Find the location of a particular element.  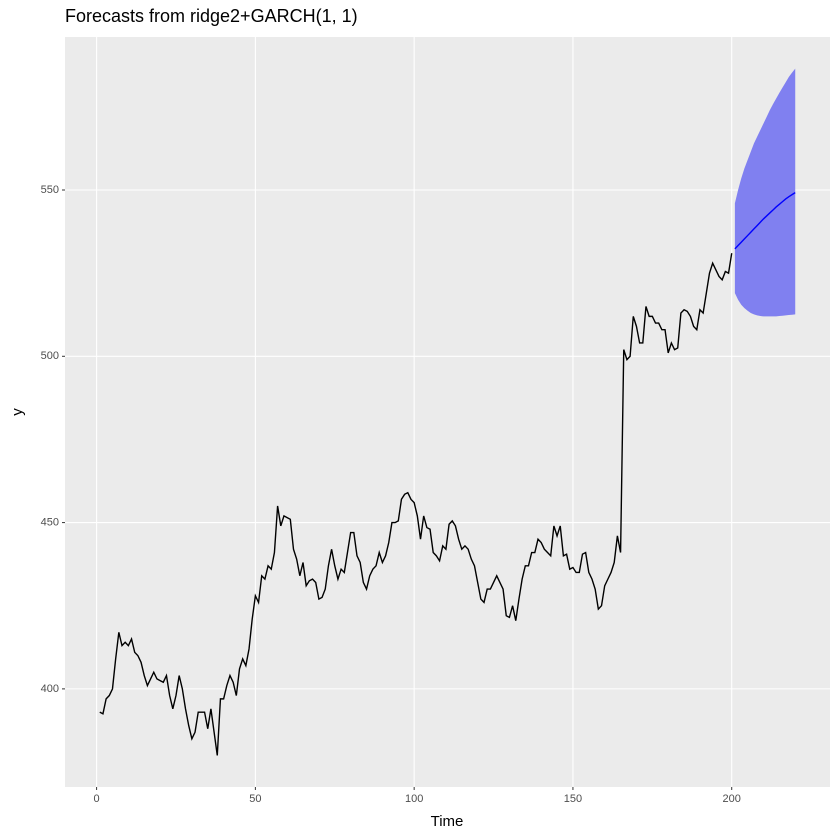

forecast-band is located at coordinates (765, 192).